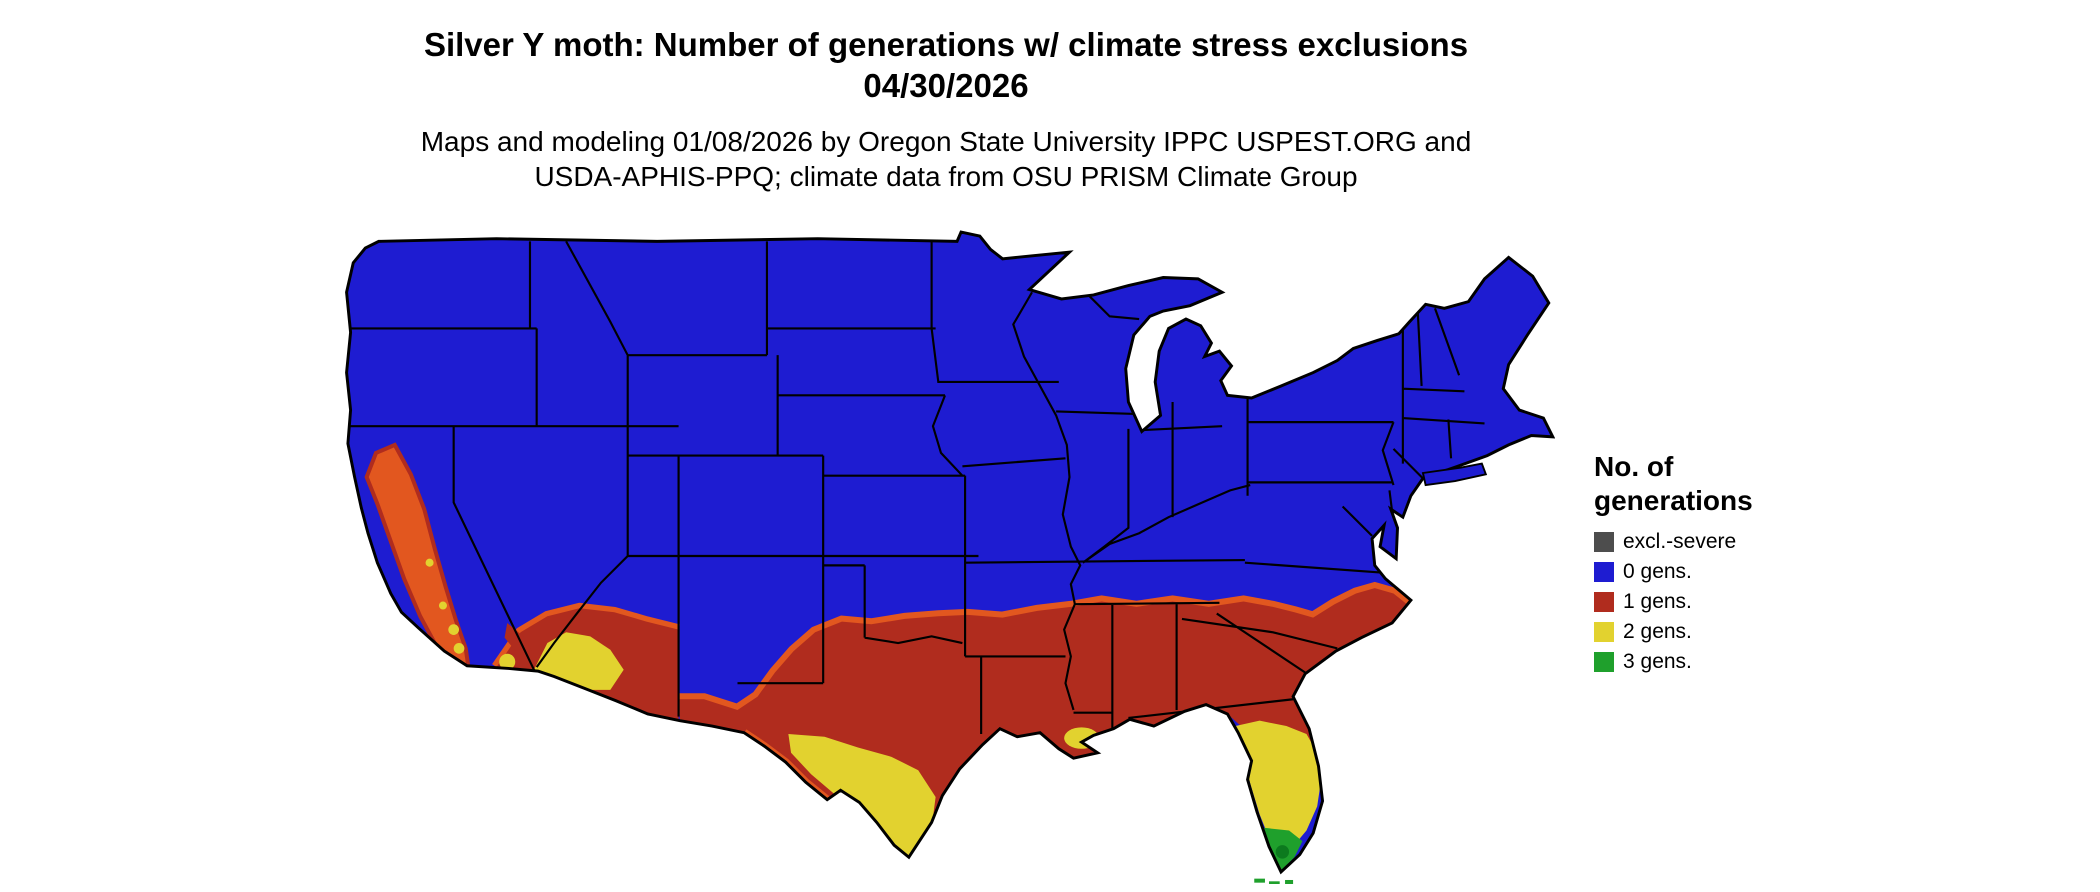  I want to click on legend-label: excl.-severe, so click(1680, 541).